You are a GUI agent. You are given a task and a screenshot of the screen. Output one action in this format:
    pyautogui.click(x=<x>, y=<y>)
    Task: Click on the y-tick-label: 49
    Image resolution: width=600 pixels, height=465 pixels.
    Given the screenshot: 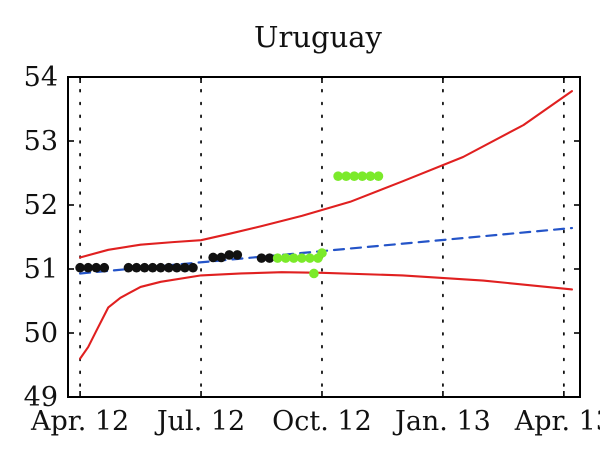 What is the action you would take?
    pyautogui.click(x=41, y=397)
    